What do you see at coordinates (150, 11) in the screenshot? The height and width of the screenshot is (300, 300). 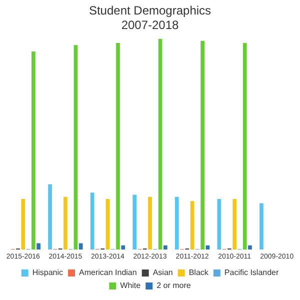 I see `chart-title: Student Demographics` at bounding box center [150, 11].